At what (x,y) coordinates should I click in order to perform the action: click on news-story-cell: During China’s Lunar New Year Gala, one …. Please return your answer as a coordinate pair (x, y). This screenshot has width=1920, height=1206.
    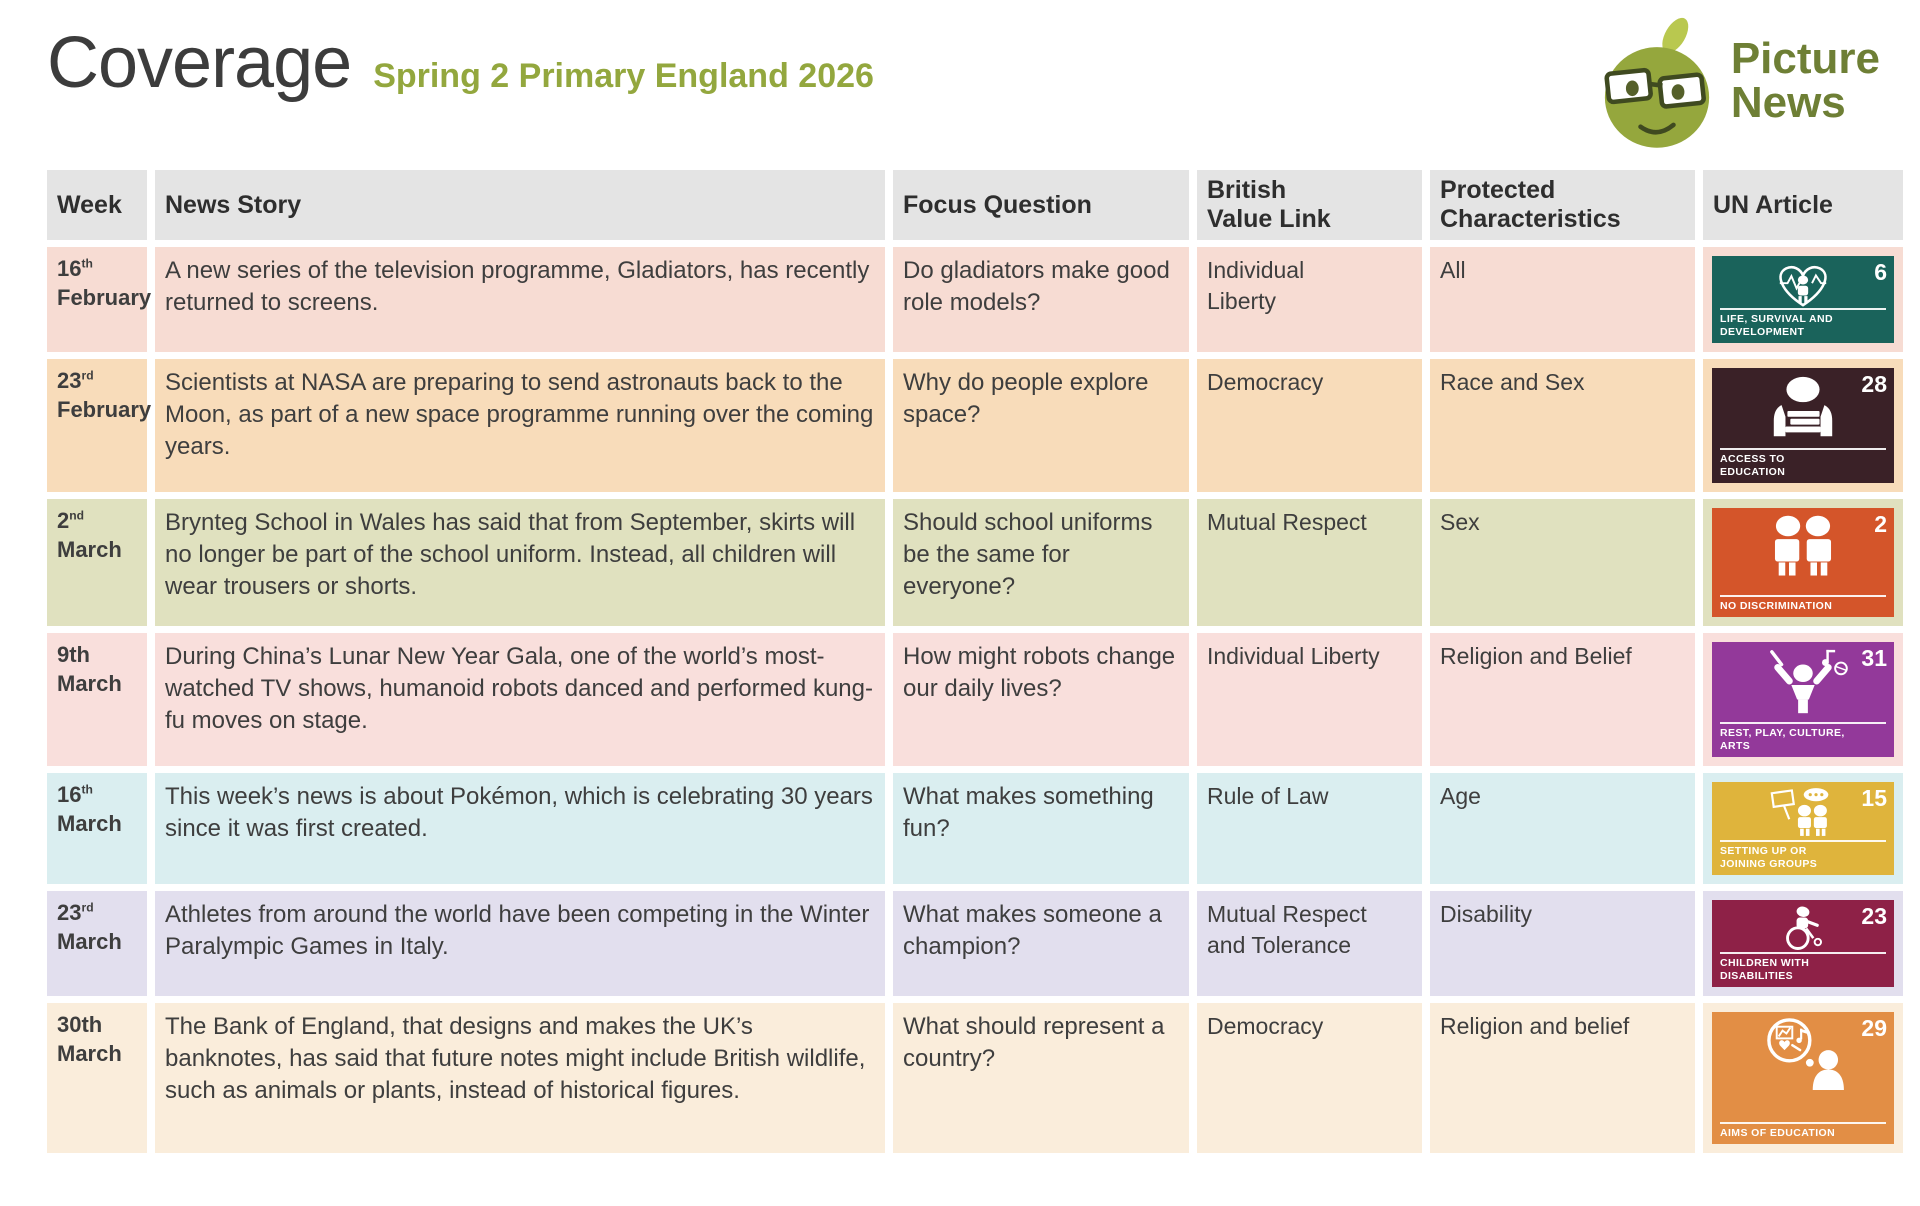
    Looking at the image, I should click on (520, 699).